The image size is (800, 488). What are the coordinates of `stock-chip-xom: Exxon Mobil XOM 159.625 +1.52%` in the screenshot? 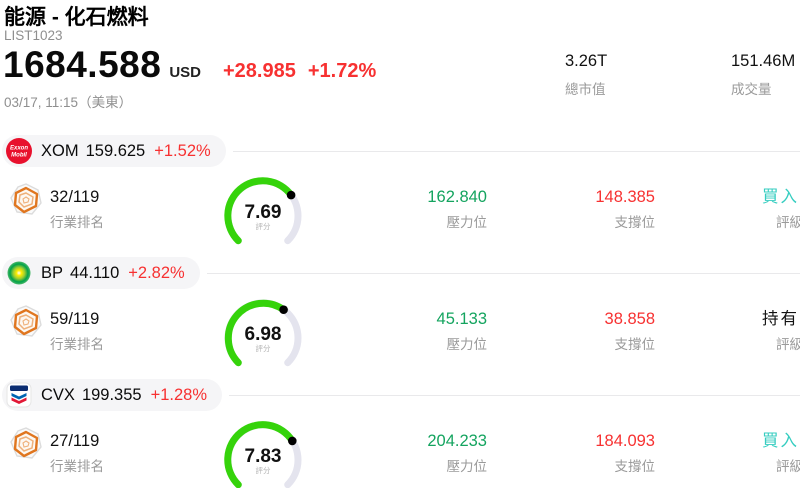 It's located at (114, 151).